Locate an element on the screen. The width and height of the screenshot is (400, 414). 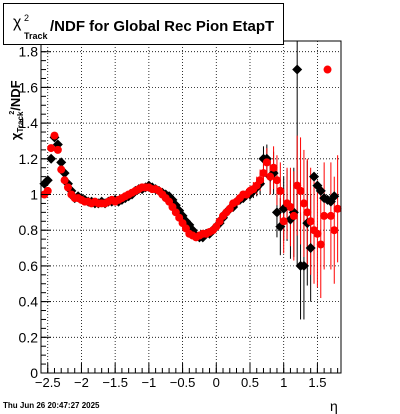
x-axis-label: η is located at coordinates (334, 406).